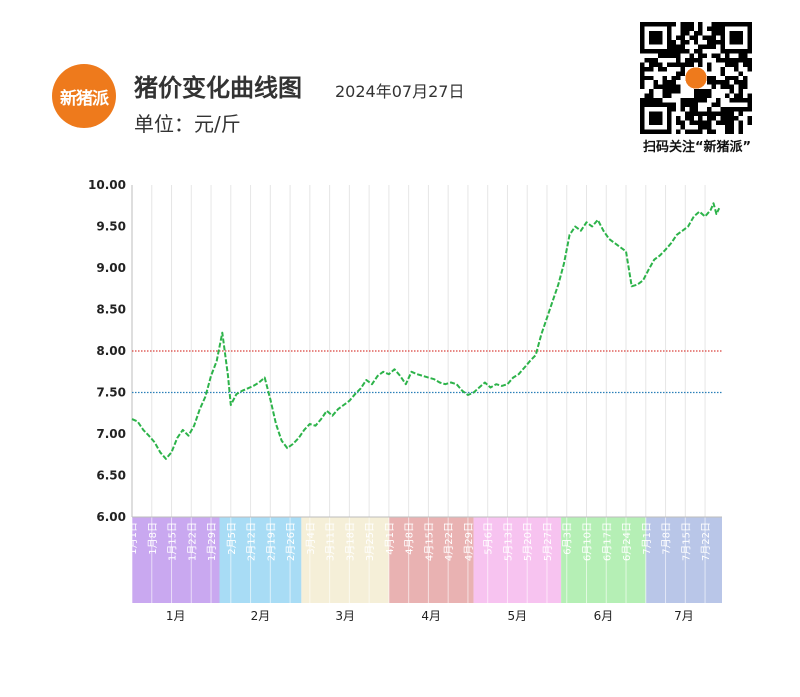 This screenshot has height=697, width=800. I want to click on brand-logo: 新猪派, so click(84, 96).